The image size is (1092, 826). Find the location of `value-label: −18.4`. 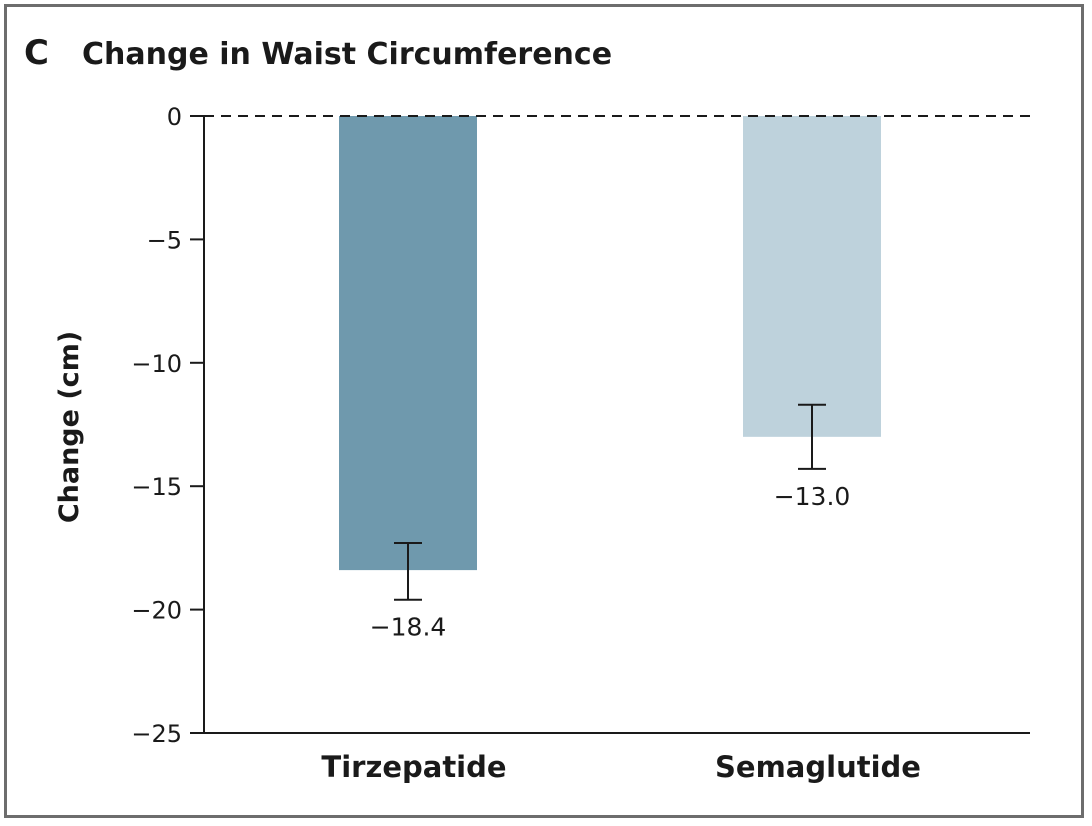

value-label: −18.4 is located at coordinates (408, 627).